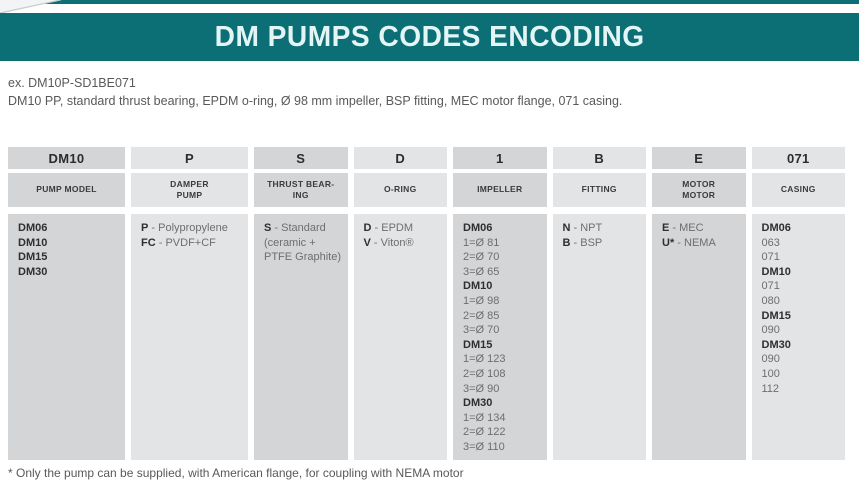 The width and height of the screenshot is (859, 500). What do you see at coordinates (388, 242) in the screenshot?
I see `content-line: V - Viton®` at bounding box center [388, 242].